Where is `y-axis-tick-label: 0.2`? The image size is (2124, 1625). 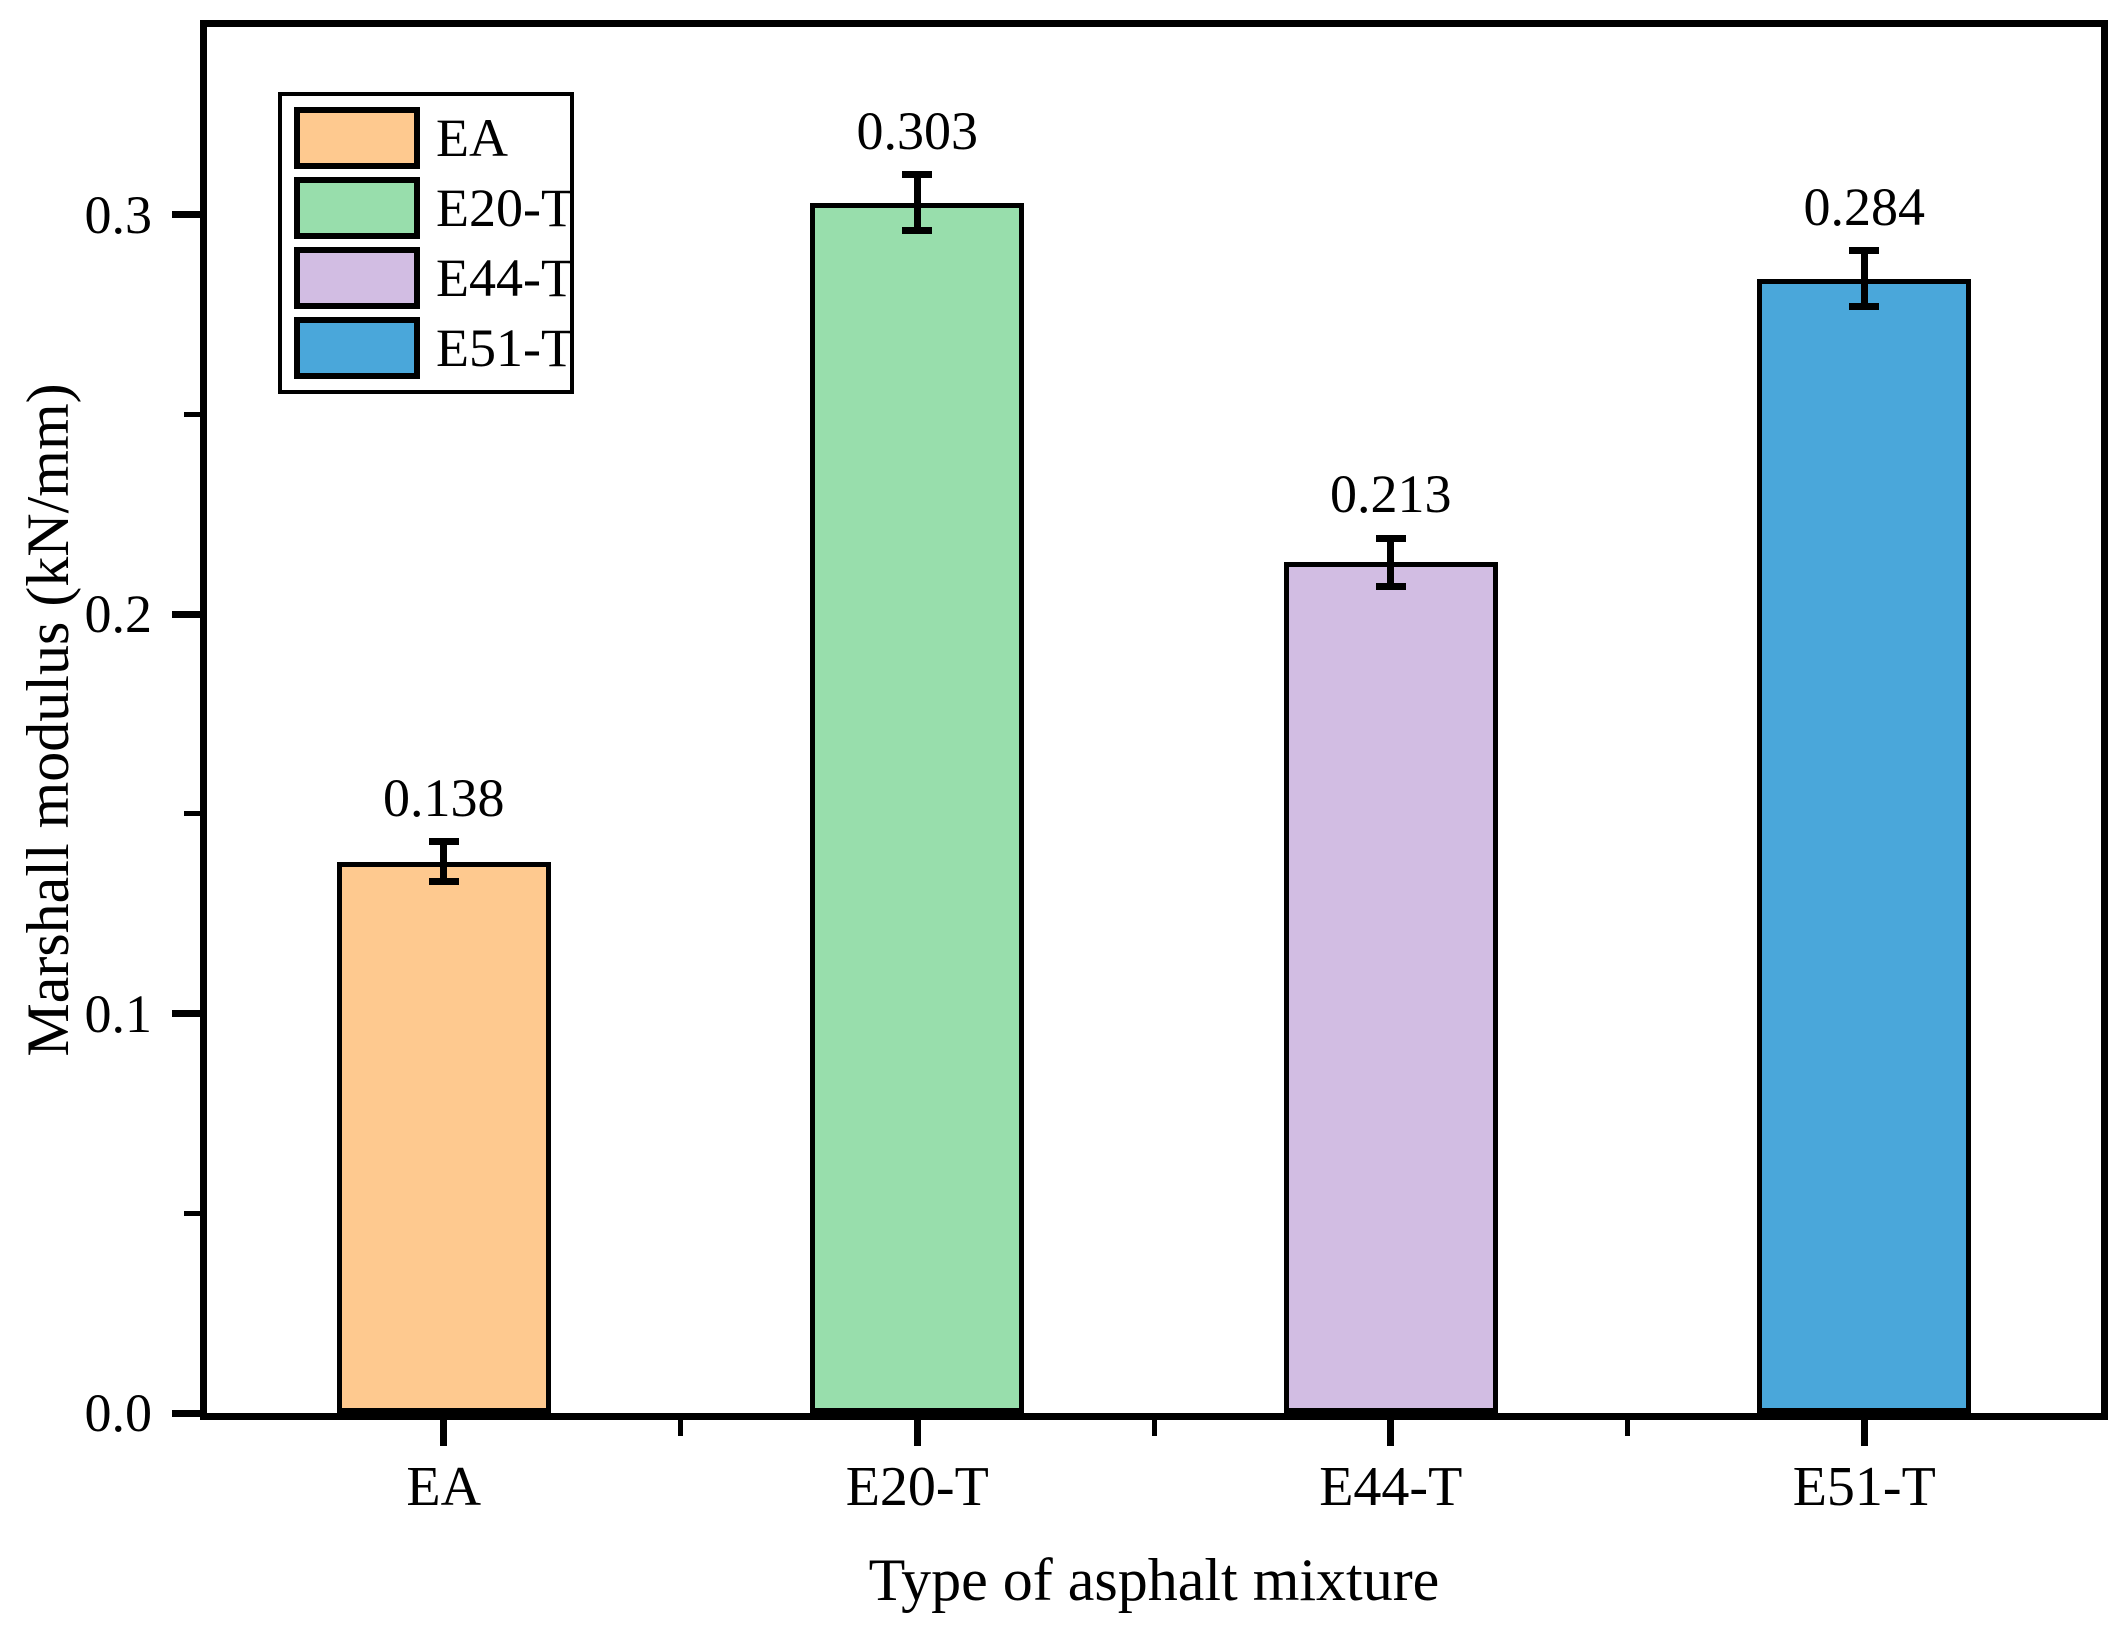
y-axis-tick-label: 0.2 is located at coordinates (118, 614).